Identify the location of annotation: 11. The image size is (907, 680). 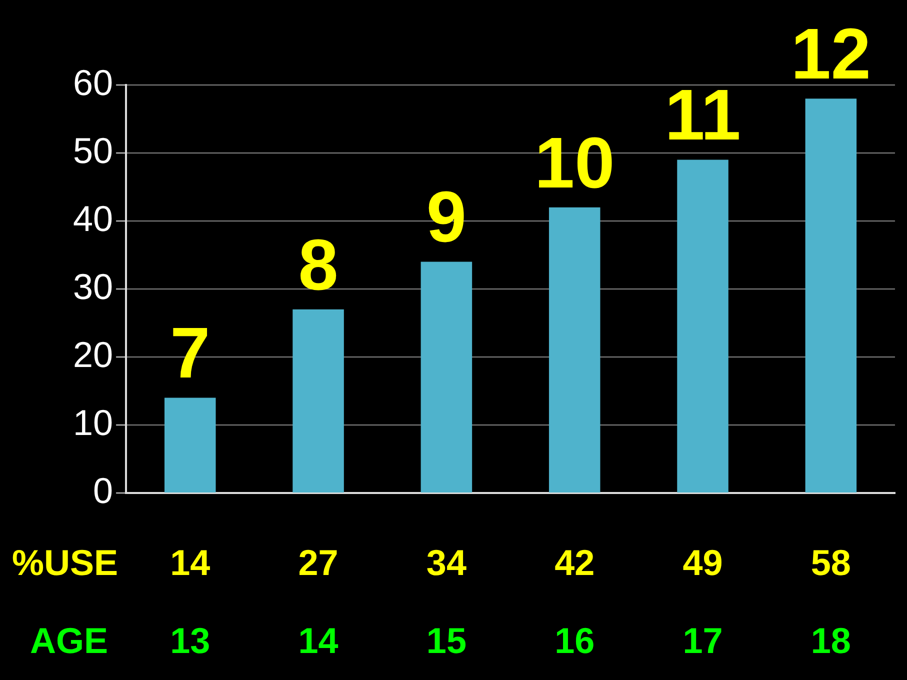
(702, 116).